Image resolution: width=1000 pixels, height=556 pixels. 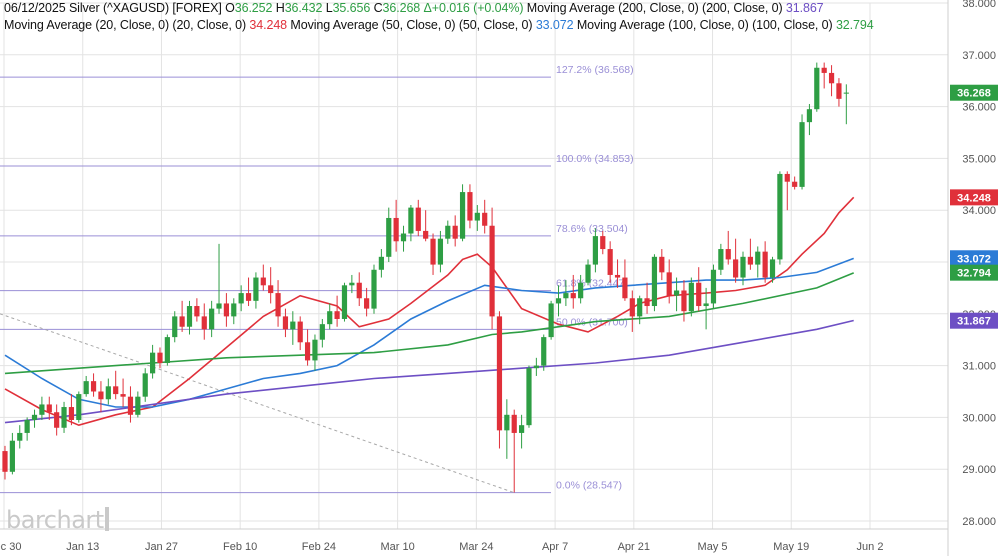 What do you see at coordinates (595, 70) in the screenshot?
I see `fib-level-label: 127.2% (36.568)` at bounding box center [595, 70].